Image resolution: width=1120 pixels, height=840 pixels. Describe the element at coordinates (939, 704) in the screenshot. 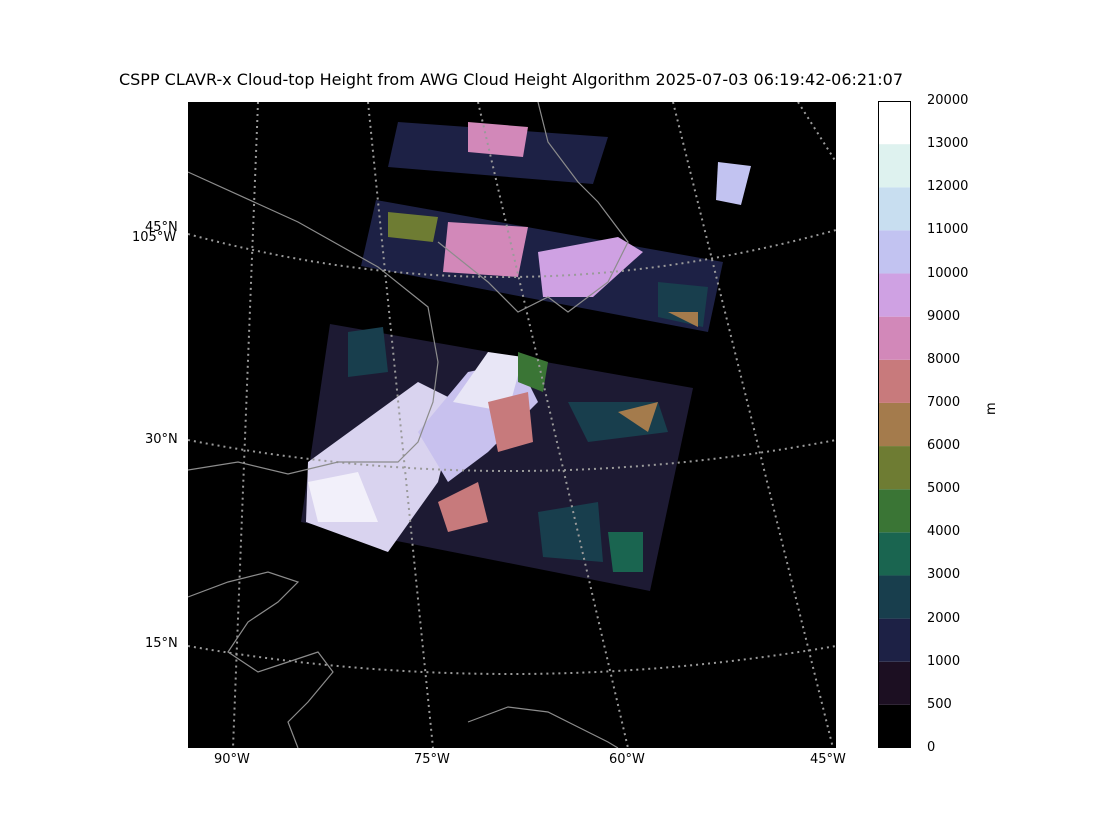

I see `colorbar-tick-label: 500` at that location.